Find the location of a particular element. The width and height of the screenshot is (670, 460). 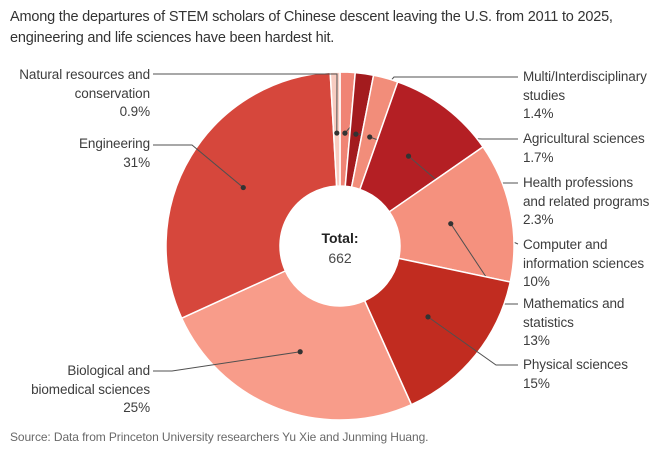

pie-slice-engineering is located at coordinates (251, 195).